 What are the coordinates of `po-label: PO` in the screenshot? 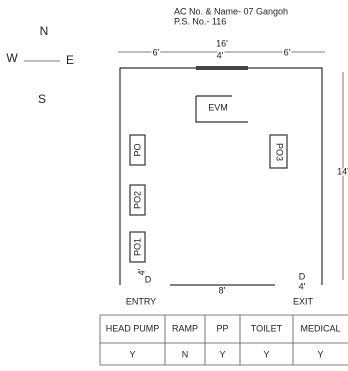 It's located at (137, 149).